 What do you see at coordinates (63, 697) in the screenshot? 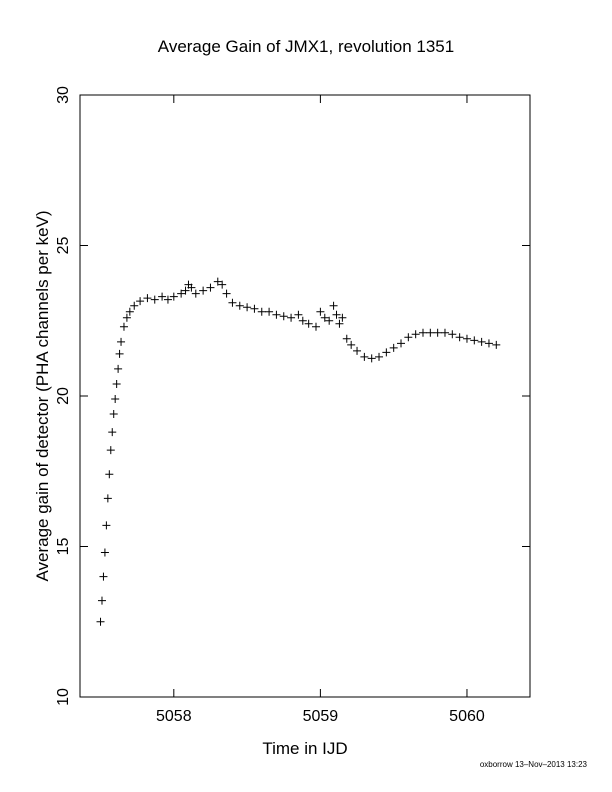
I see `y-tick-label: 10` at bounding box center [63, 697].